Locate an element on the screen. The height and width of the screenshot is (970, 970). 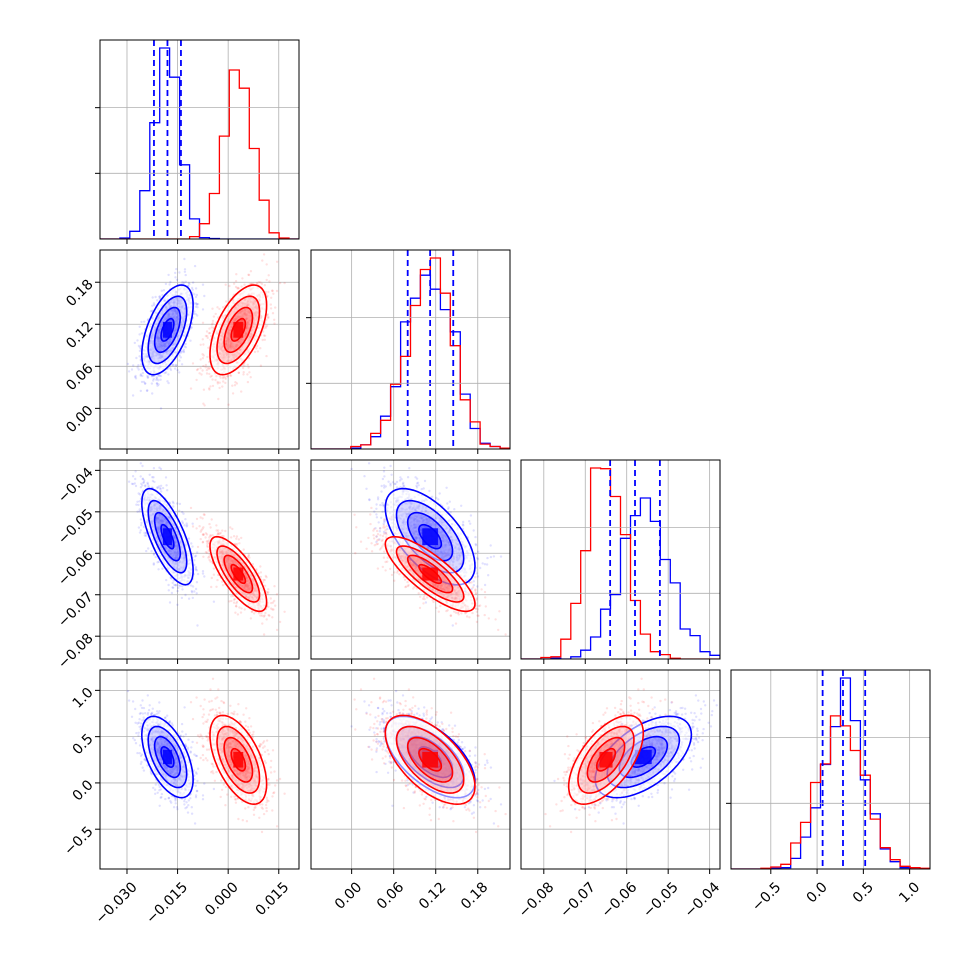
scatter-panel-p1-vs-p3: −0.08−0.07−0.06−0.05−0.04 is located at coordinates (177, 565).